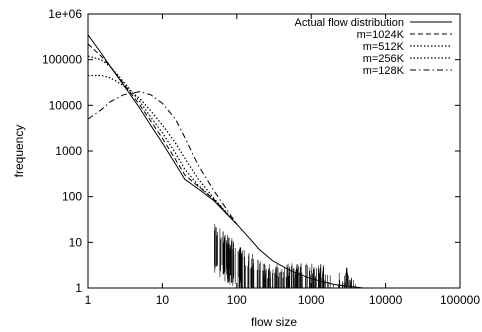  What do you see at coordinates (311, 300) in the screenshot?
I see `x-tick-label: 1000` at bounding box center [311, 300].